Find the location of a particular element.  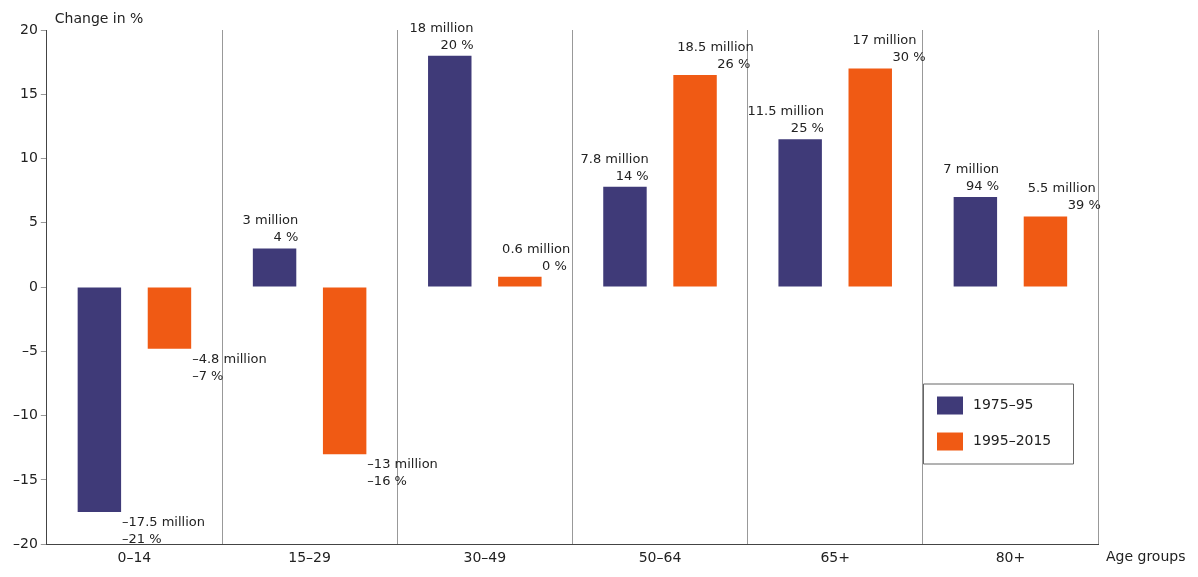

y-tick-label: 5 is located at coordinates (33, 221).